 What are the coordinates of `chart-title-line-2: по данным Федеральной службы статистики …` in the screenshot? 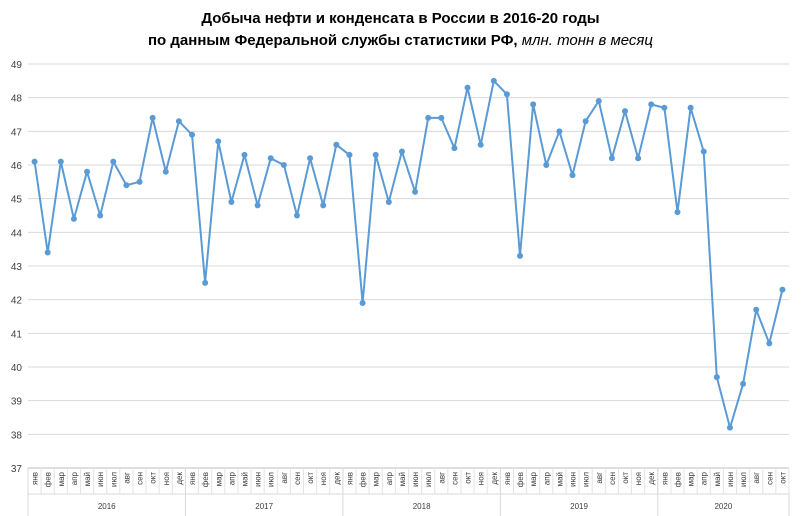 It's located at (400, 40).